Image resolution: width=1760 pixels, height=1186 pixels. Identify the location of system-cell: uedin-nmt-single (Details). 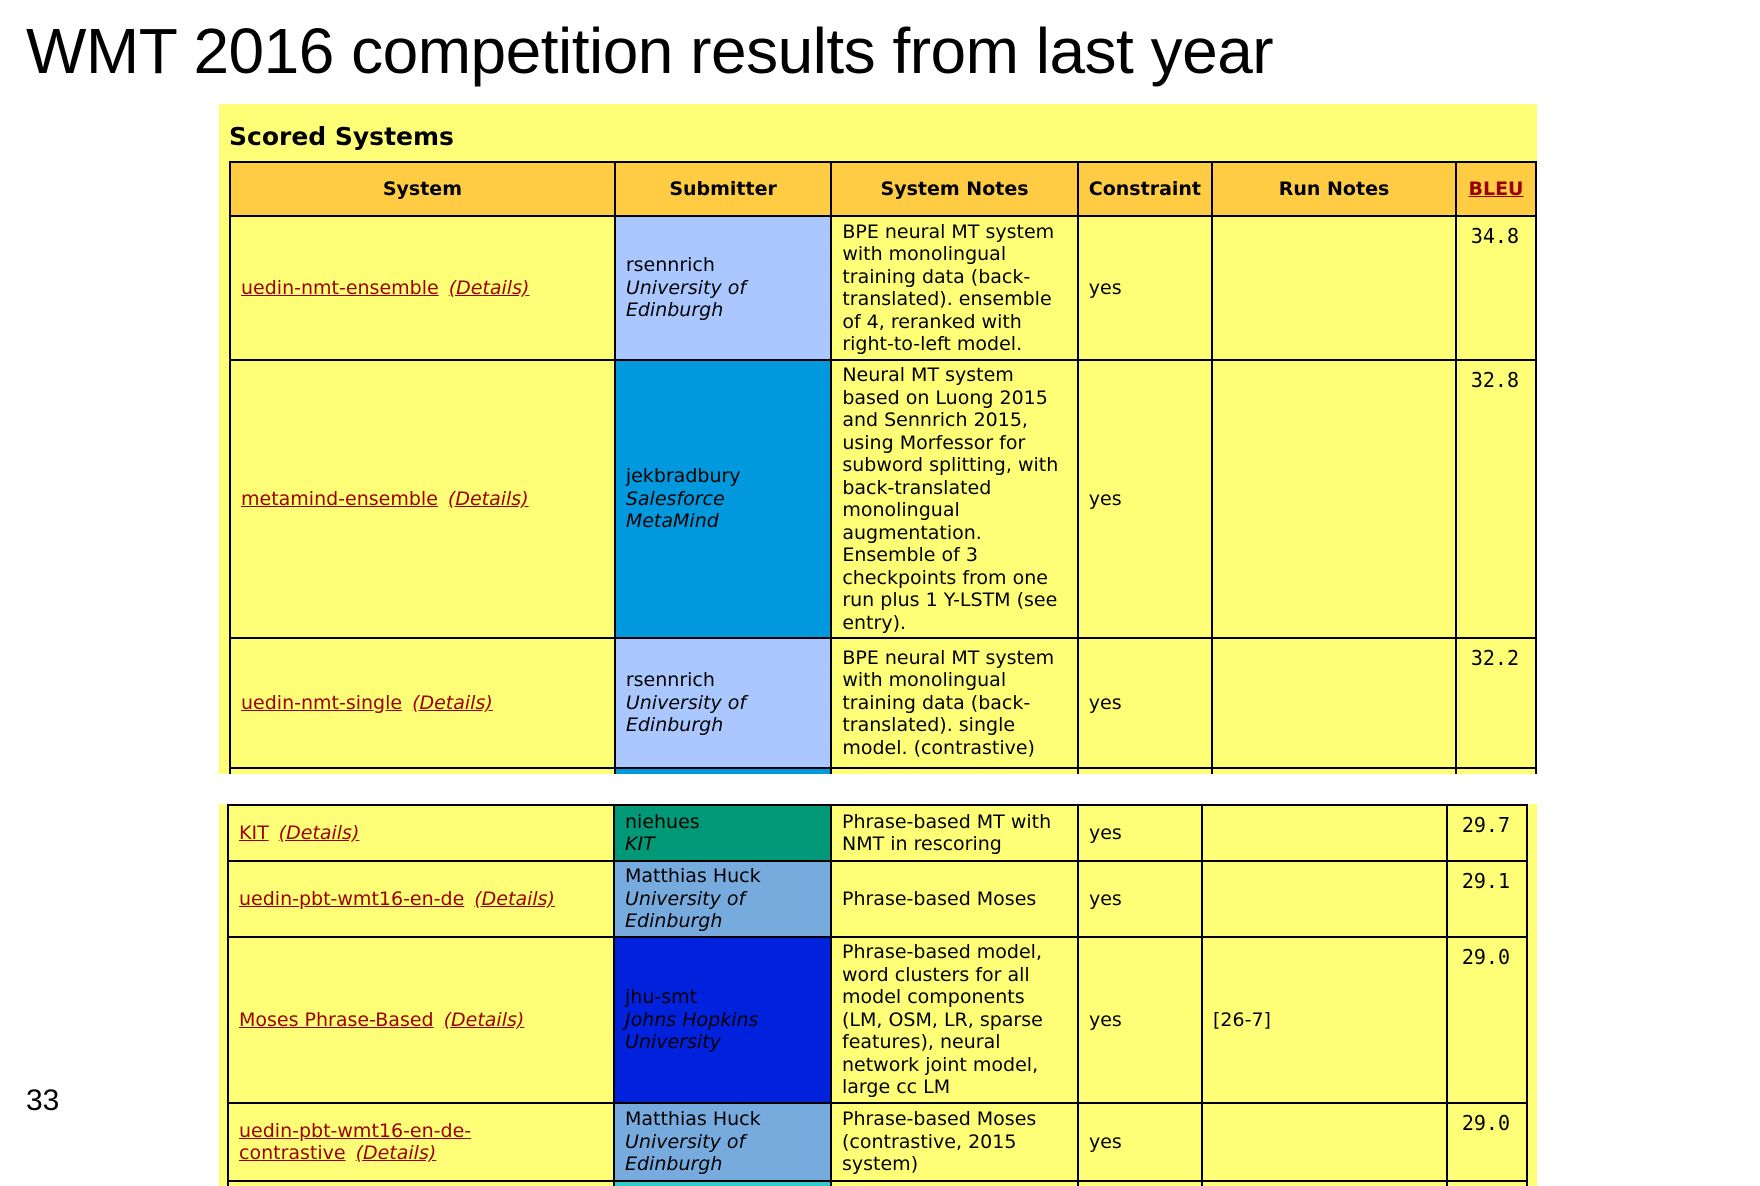
(422, 703).